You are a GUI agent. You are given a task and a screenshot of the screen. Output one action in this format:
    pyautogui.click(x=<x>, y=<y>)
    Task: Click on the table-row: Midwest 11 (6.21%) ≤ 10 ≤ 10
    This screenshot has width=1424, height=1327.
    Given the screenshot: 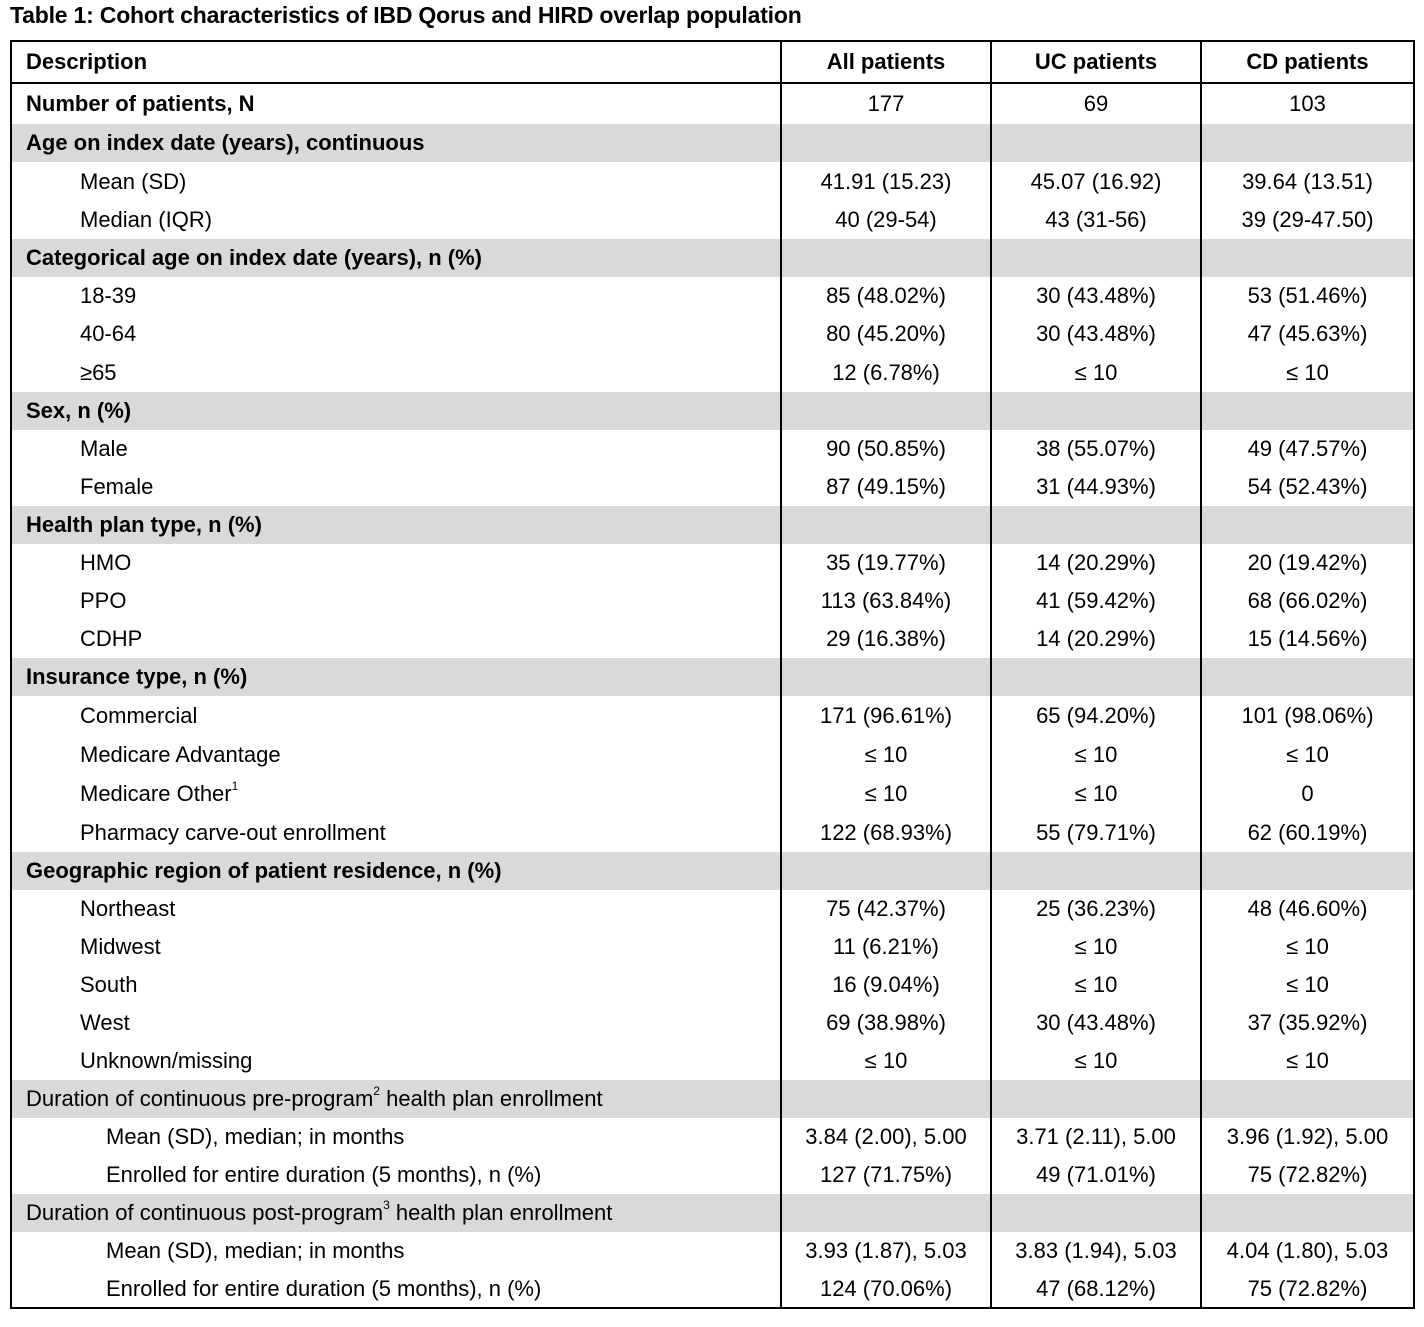 What is the action you would take?
    pyautogui.click(x=712, y=947)
    